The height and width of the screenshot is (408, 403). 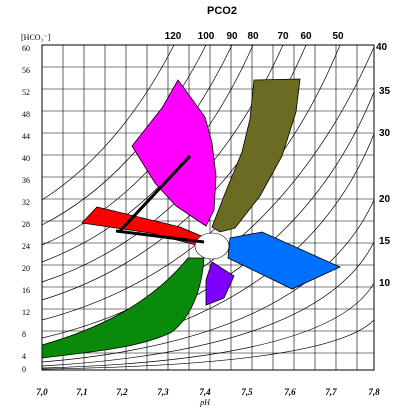 I want to click on ph-tick: 7,3, so click(x=163, y=392).